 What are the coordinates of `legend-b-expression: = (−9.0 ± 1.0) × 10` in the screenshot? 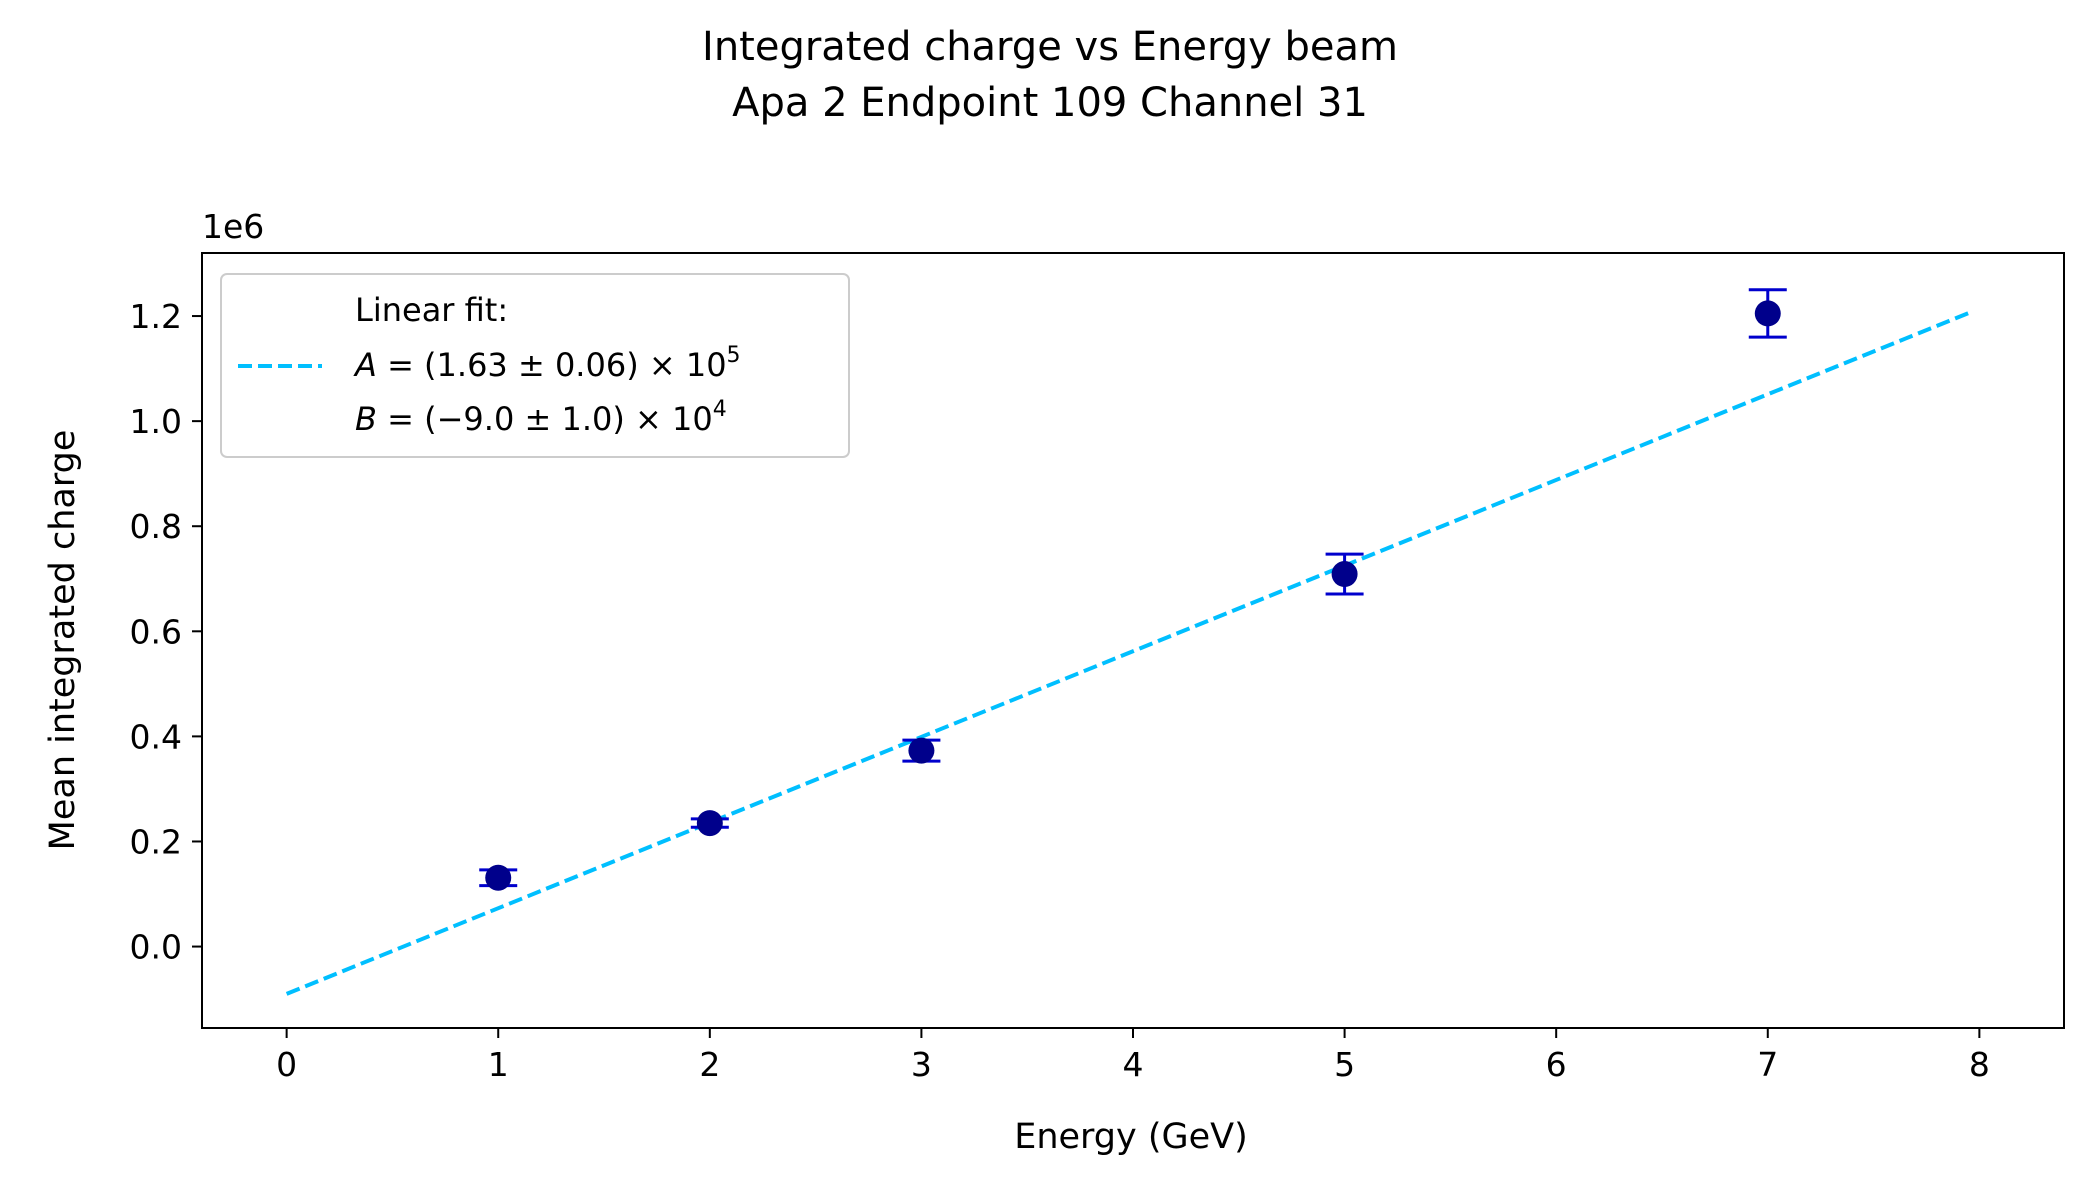 It's located at (545, 419).